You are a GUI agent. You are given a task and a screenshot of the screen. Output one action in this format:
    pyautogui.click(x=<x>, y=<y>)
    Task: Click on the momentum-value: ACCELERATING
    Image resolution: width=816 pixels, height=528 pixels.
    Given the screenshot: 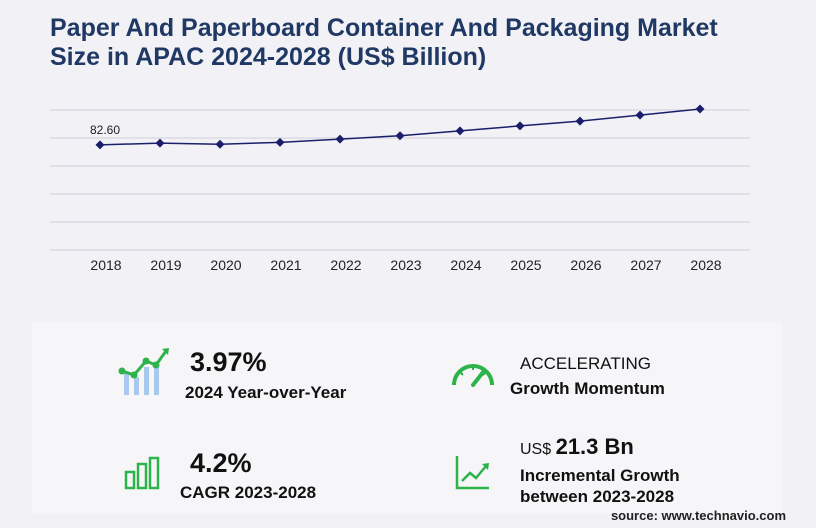 What is the action you would take?
    pyautogui.click(x=585, y=363)
    